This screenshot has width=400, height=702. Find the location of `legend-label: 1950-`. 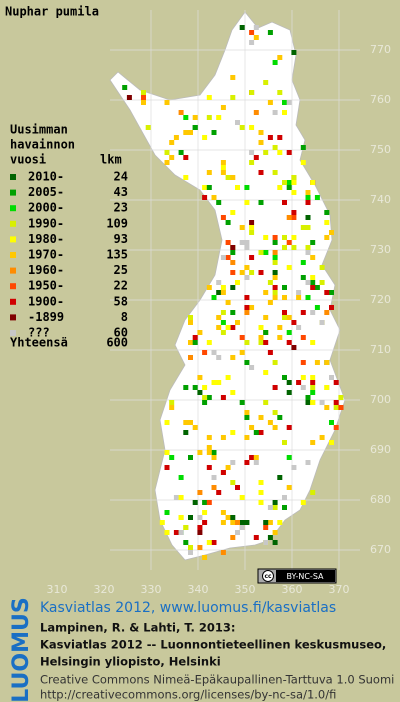

legend-label: 1950- is located at coordinates (46, 286).